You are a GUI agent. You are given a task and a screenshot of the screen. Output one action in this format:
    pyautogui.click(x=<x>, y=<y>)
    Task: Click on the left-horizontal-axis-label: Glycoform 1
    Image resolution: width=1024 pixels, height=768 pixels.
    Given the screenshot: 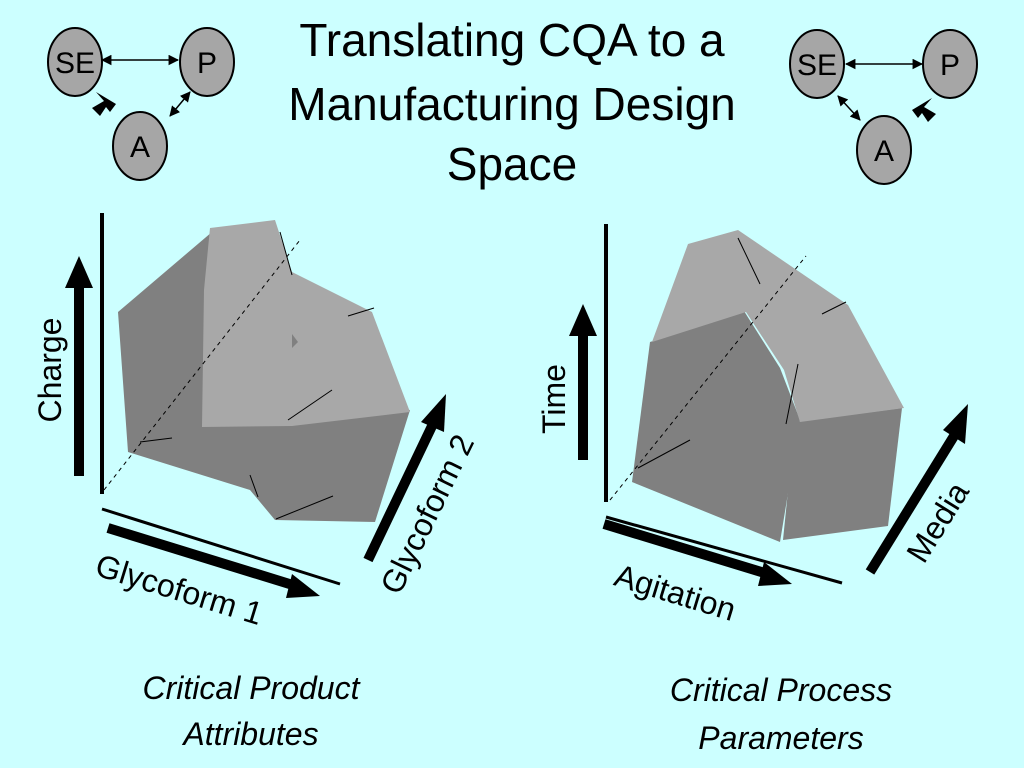 What is the action you would take?
    pyautogui.click(x=178, y=589)
    